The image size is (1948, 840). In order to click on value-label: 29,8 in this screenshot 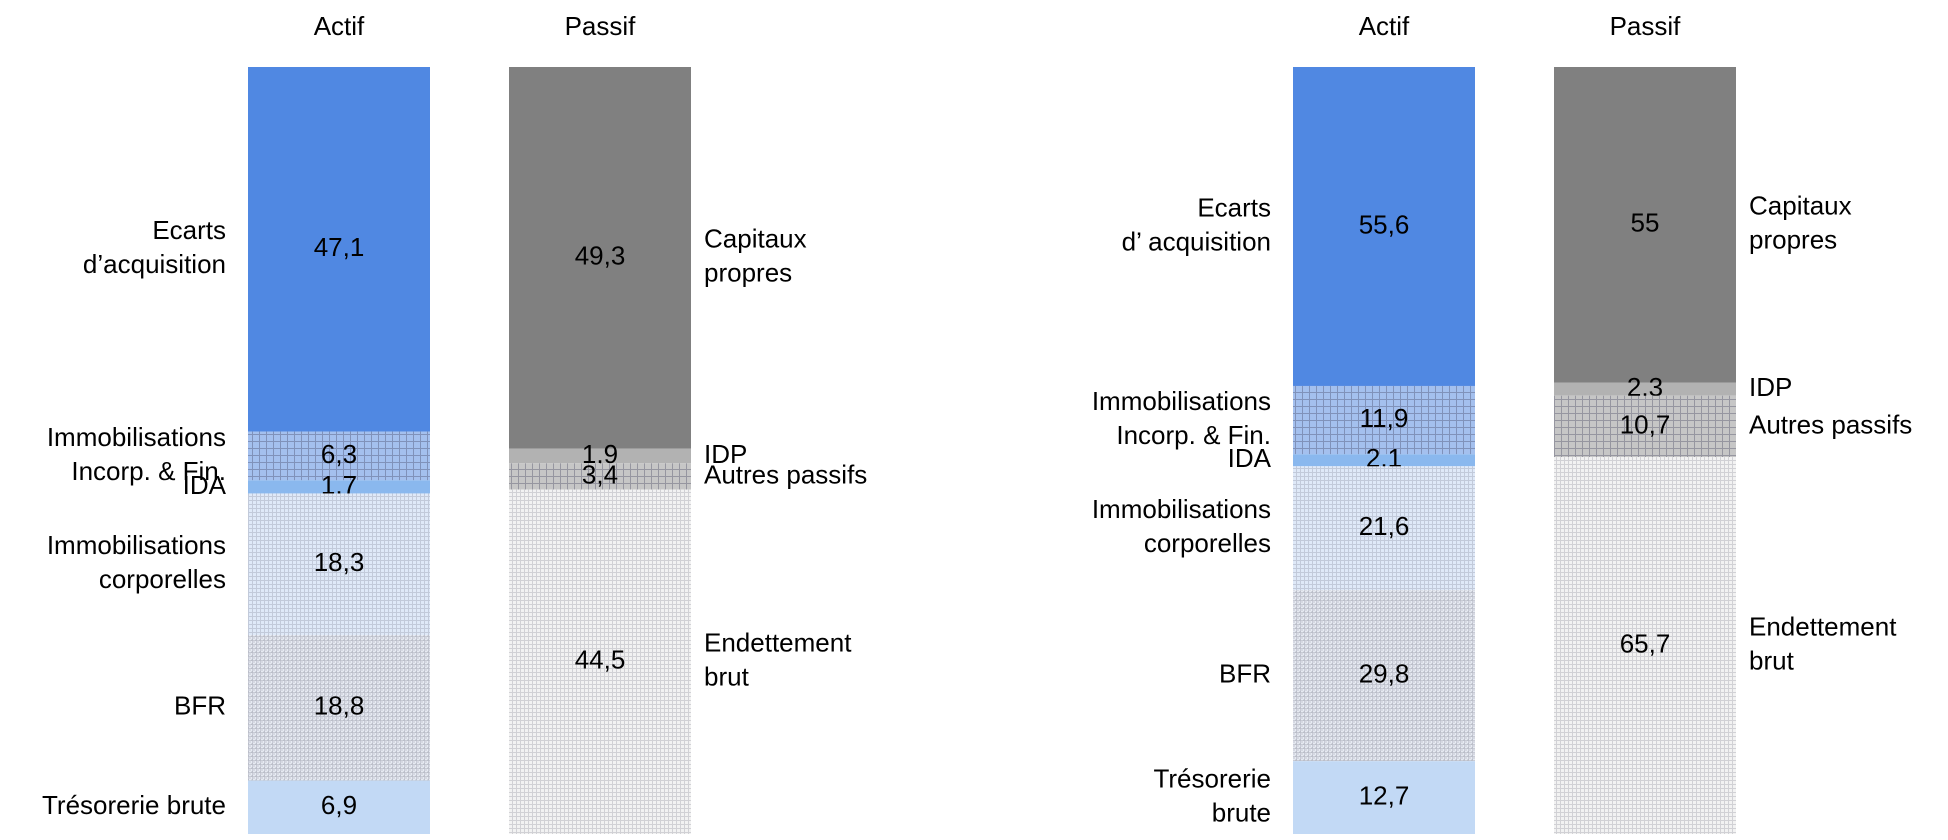, I will do `click(1384, 674)`.